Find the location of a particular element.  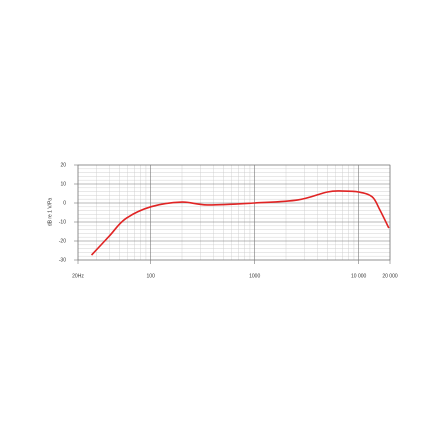

x-tick-label: 20Hz is located at coordinates (78, 276).